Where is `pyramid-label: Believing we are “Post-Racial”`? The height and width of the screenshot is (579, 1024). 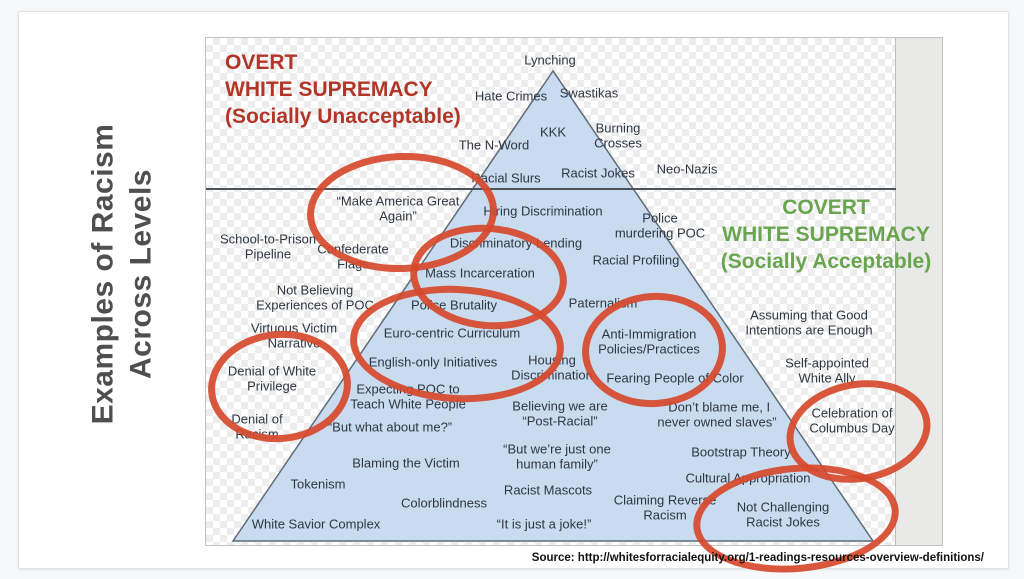
pyramid-label: Believing we are “Post-Racial” is located at coordinates (560, 413).